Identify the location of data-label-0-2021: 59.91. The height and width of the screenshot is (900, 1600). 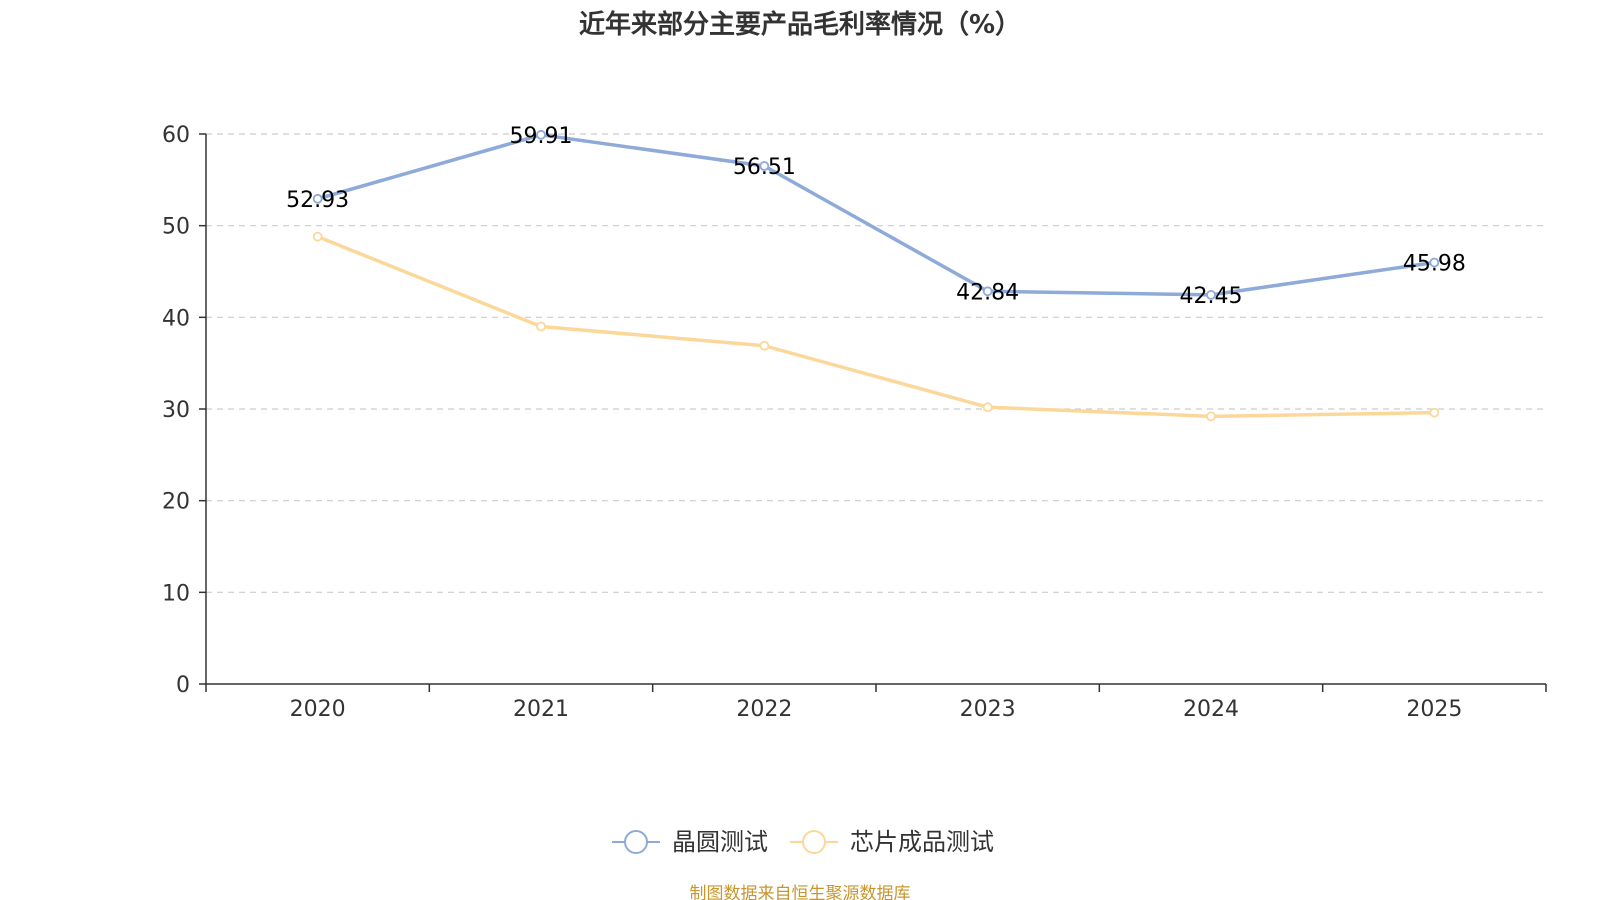
(541, 136).